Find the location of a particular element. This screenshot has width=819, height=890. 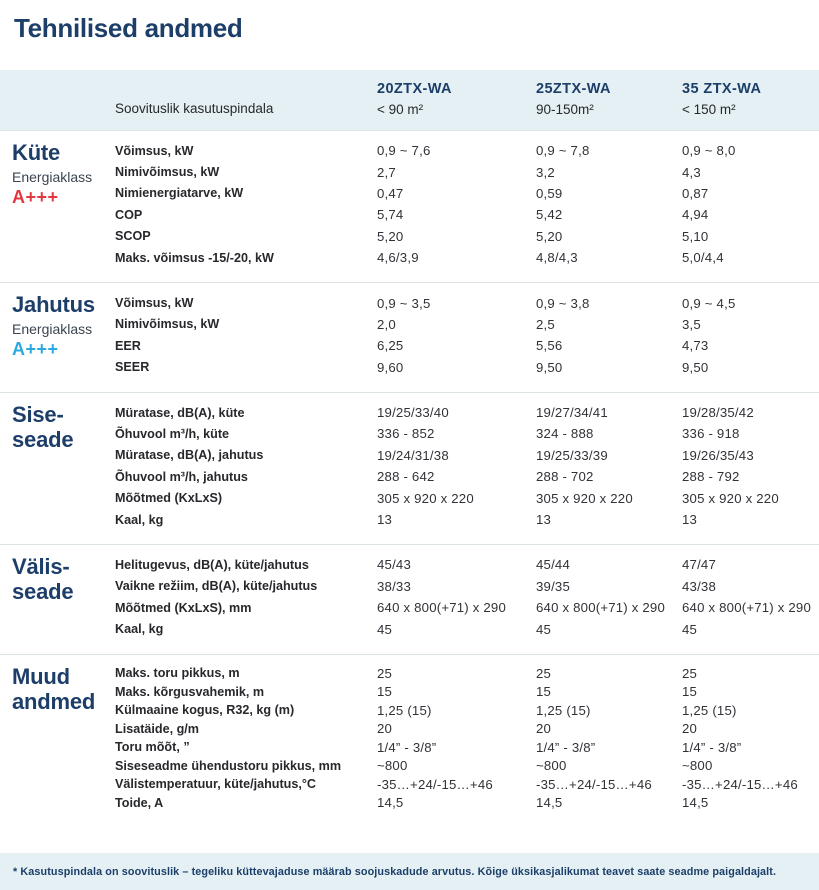

table-row: Kaal, kg 45 45 45 is located at coordinates (467, 628).